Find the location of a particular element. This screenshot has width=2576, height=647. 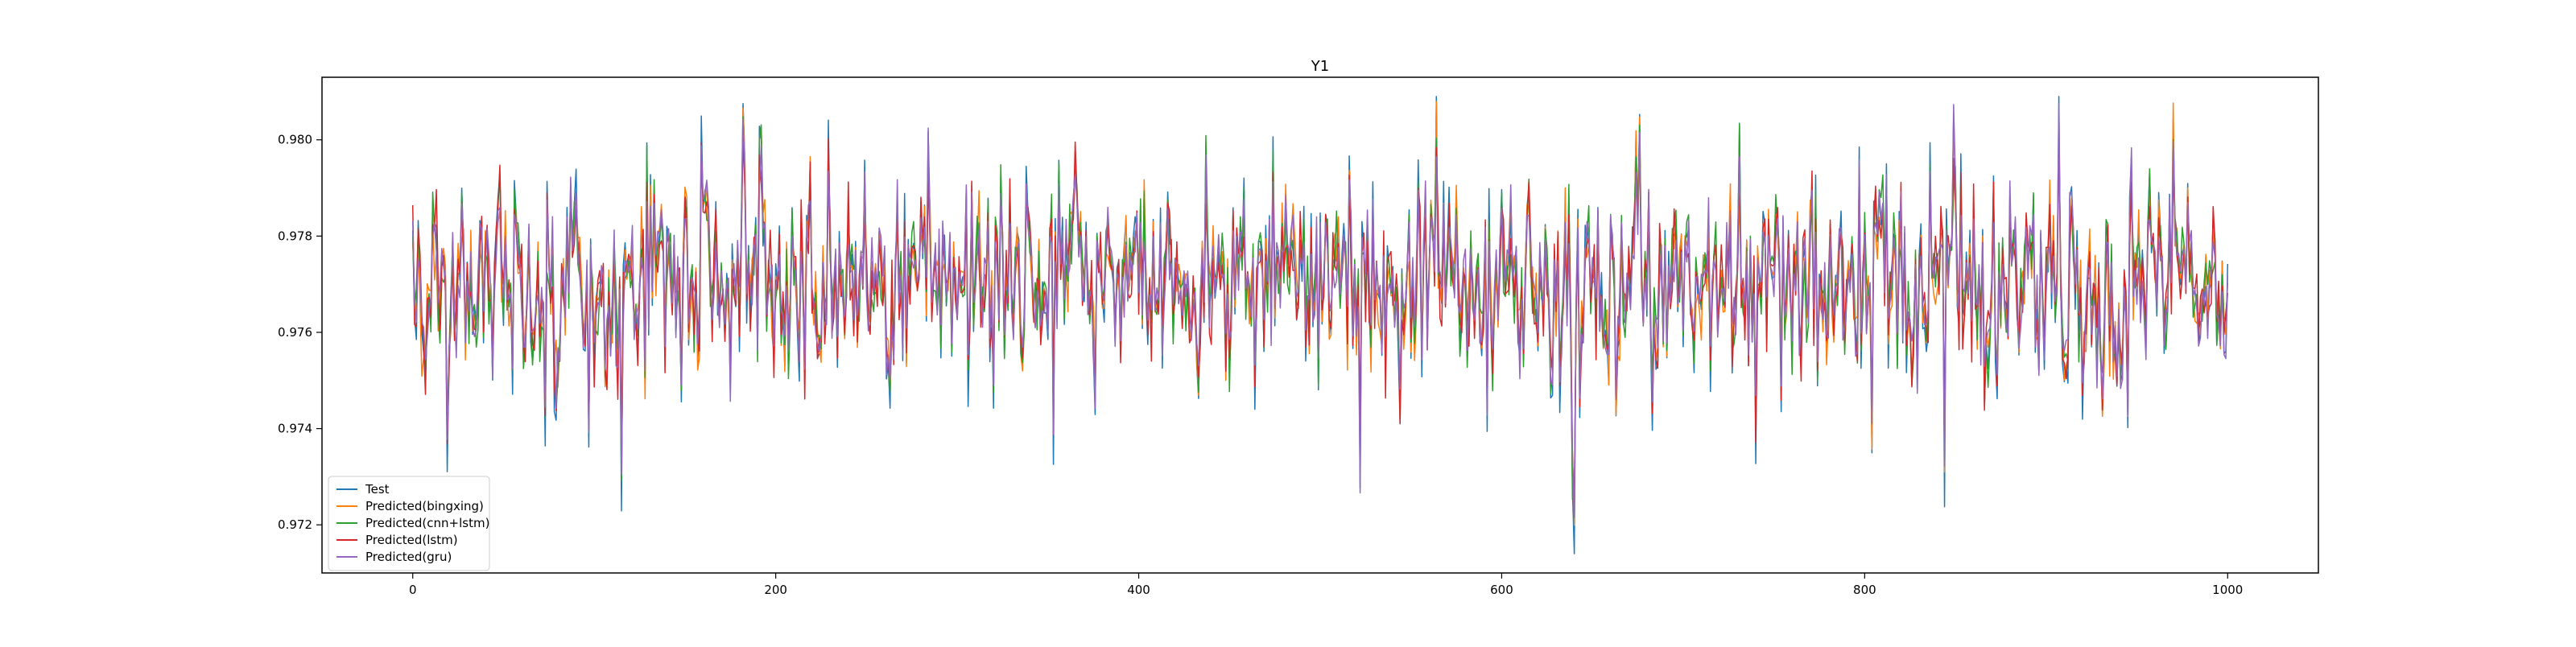

y-tick-label: 0.976 is located at coordinates (295, 332).